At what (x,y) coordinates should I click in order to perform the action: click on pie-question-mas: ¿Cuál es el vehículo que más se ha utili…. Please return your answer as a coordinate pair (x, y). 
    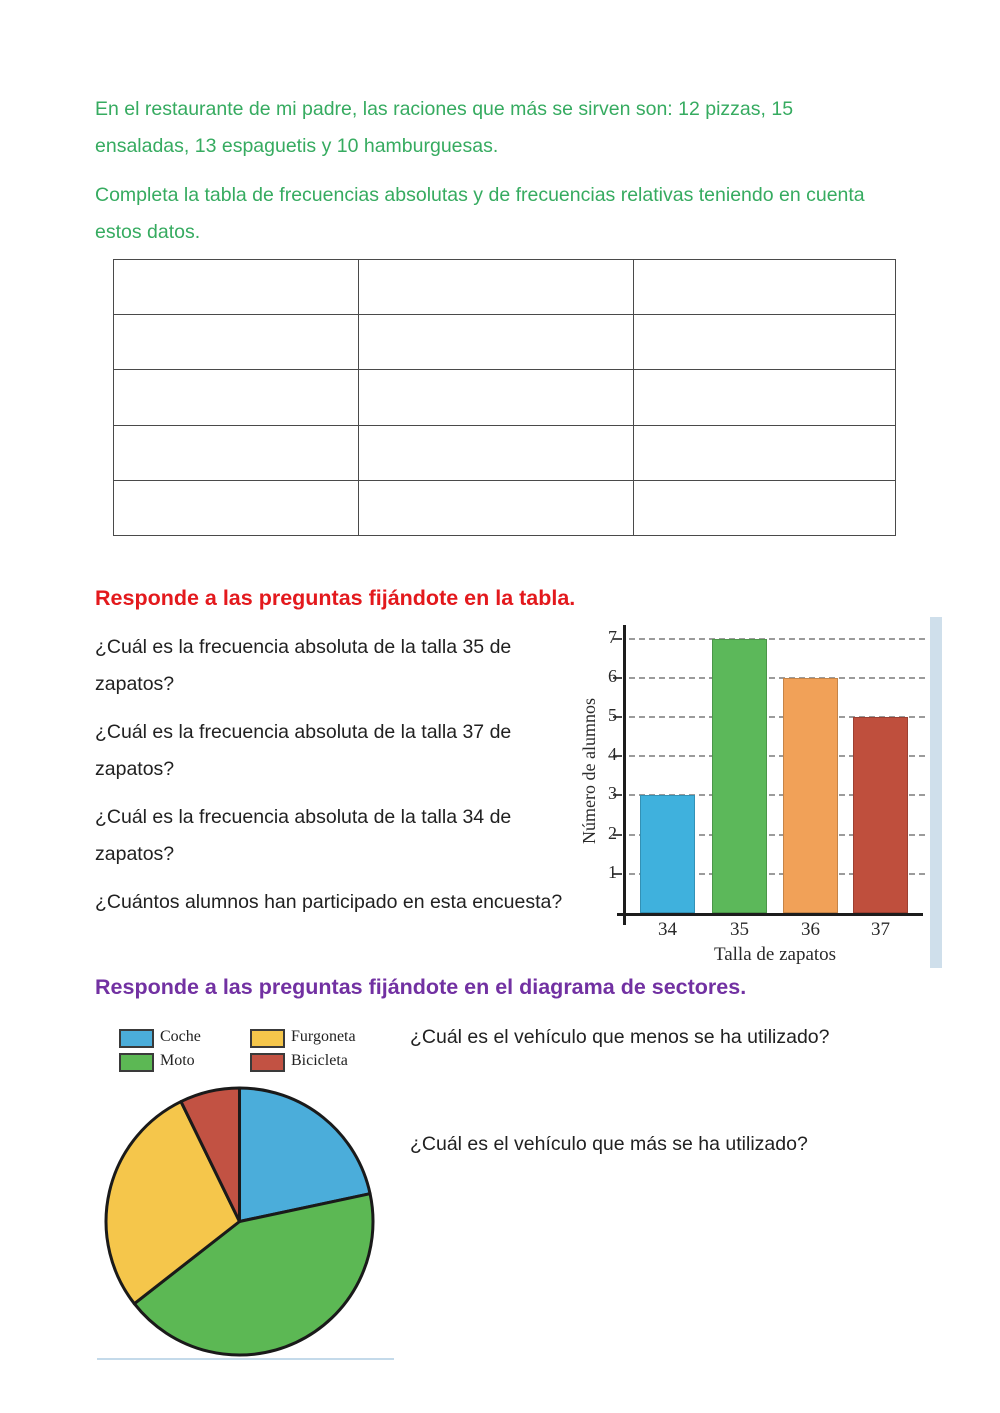
    Looking at the image, I should click on (609, 1144).